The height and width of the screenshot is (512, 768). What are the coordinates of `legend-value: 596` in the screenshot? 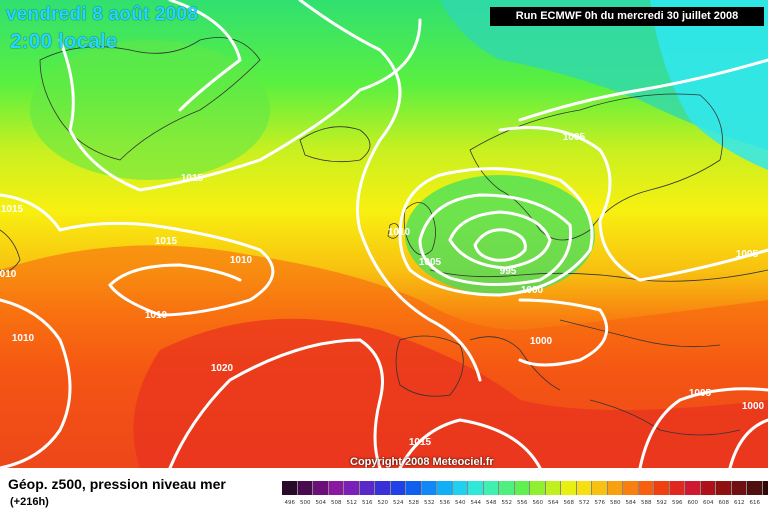 It's located at (677, 503).